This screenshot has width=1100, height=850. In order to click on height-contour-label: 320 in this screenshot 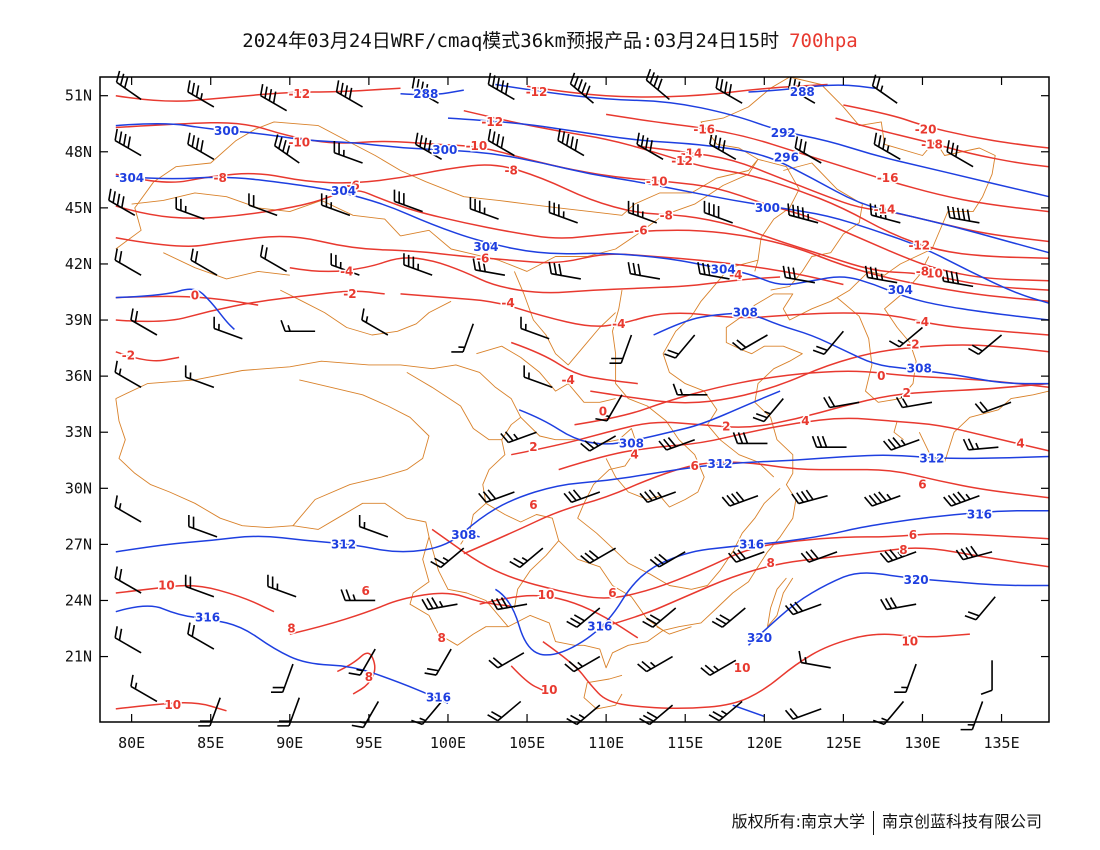, I will do `click(759, 638)`.